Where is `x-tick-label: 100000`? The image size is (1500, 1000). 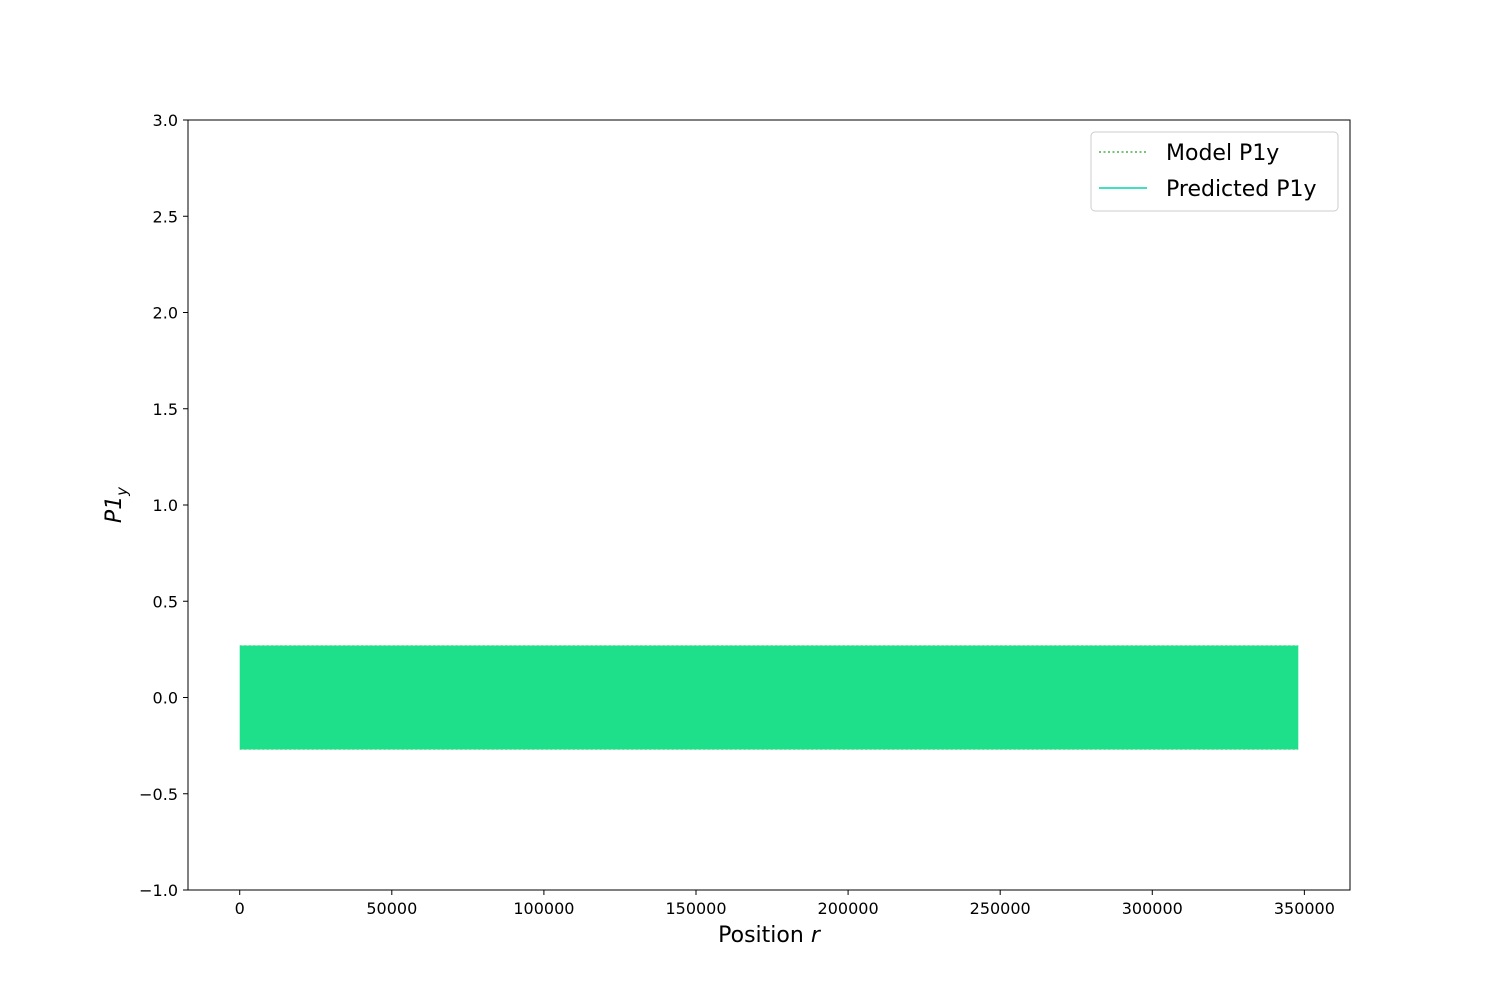 x-tick-label: 100000 is located at coordinates (543, 908).